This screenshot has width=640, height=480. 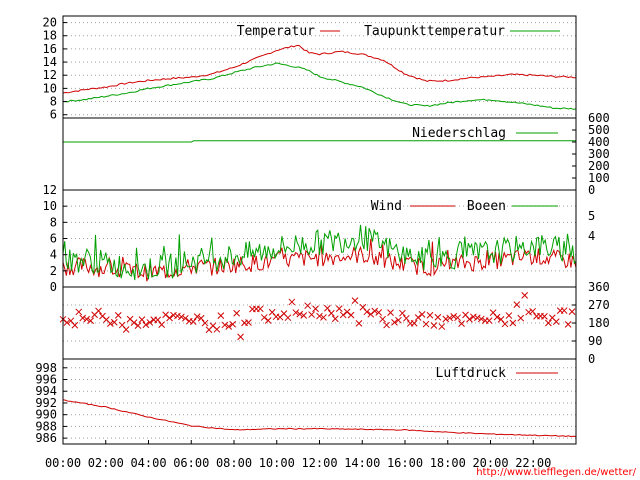 What do you see at coordinates (191, 463) in the screenshot?
I see `x-tick-label: 06:00` at bounding box center [191, 463].